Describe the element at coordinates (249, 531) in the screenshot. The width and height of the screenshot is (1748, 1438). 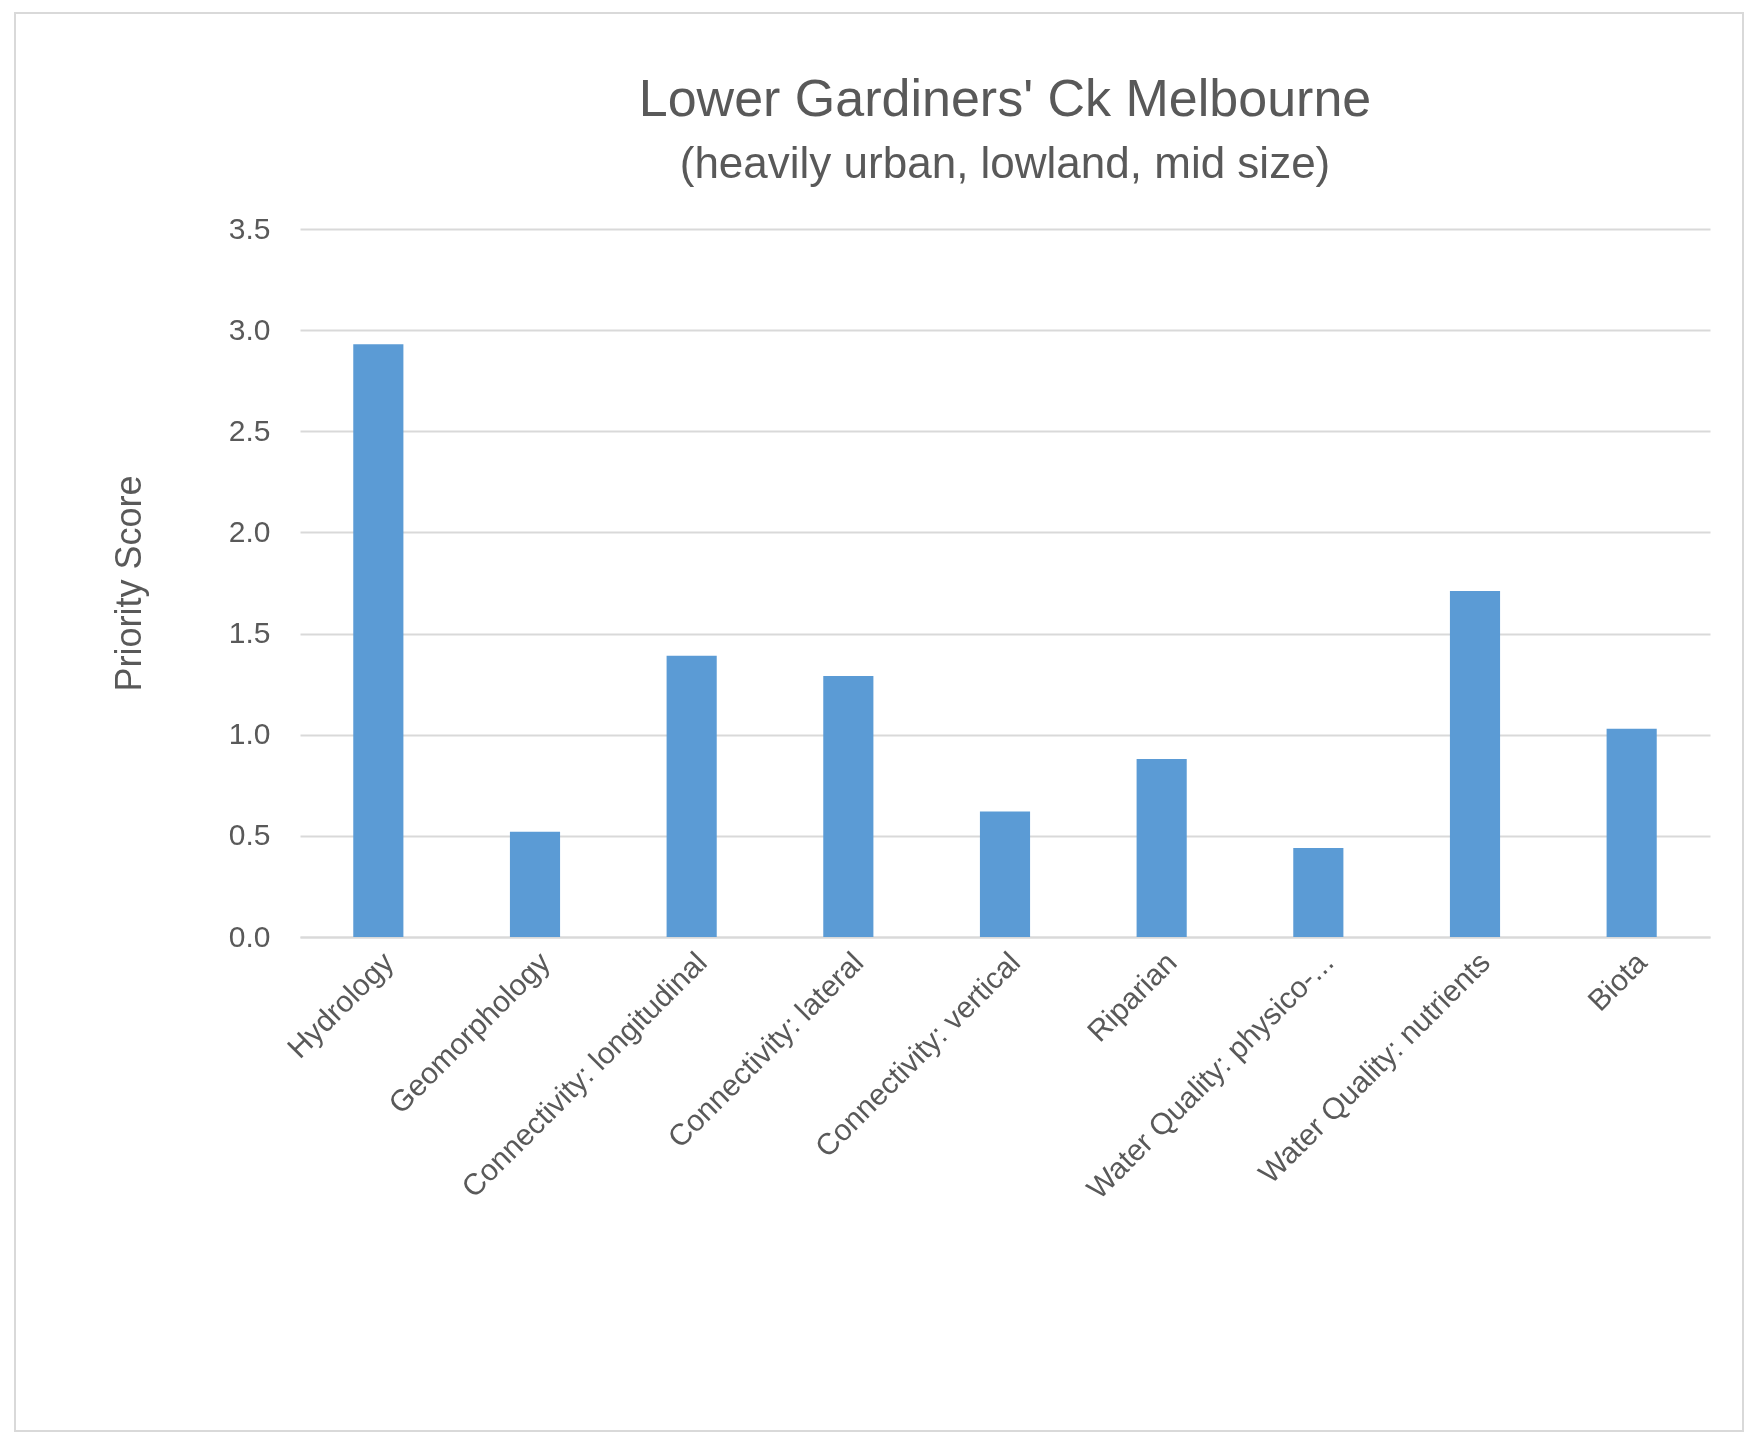
I see `y-tick-label: 2.0` at that location.